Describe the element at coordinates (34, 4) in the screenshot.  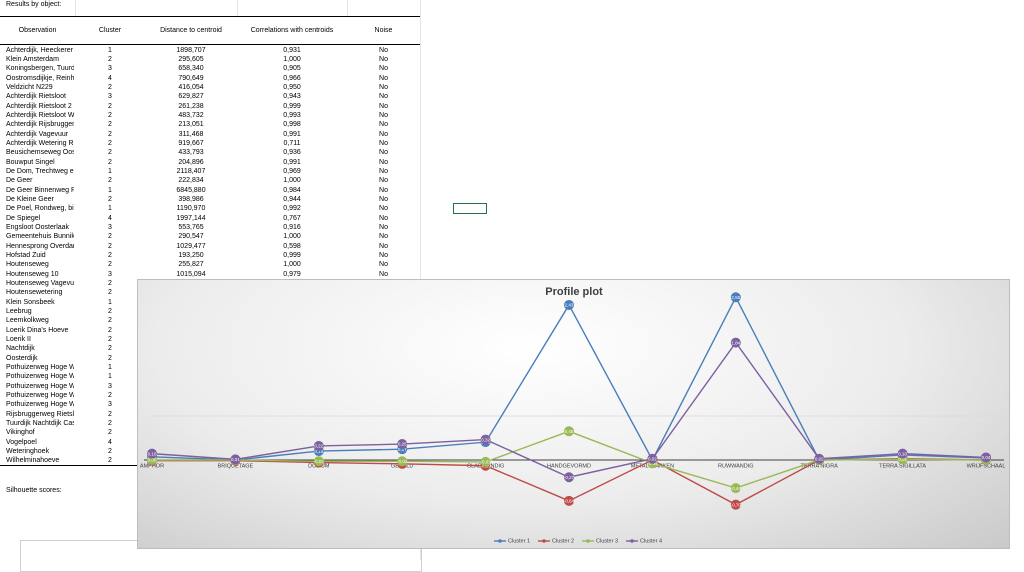
I see `heading: Results by object:` at that location.